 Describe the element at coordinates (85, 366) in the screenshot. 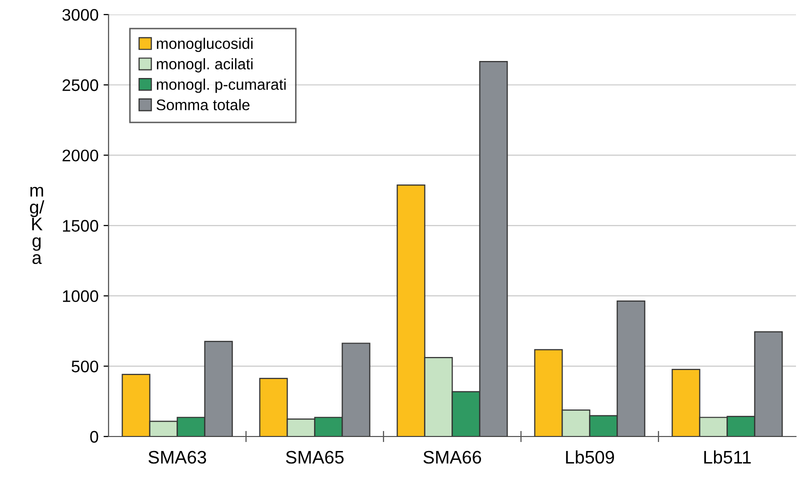

I see `y-tick-label: 500` at that location.